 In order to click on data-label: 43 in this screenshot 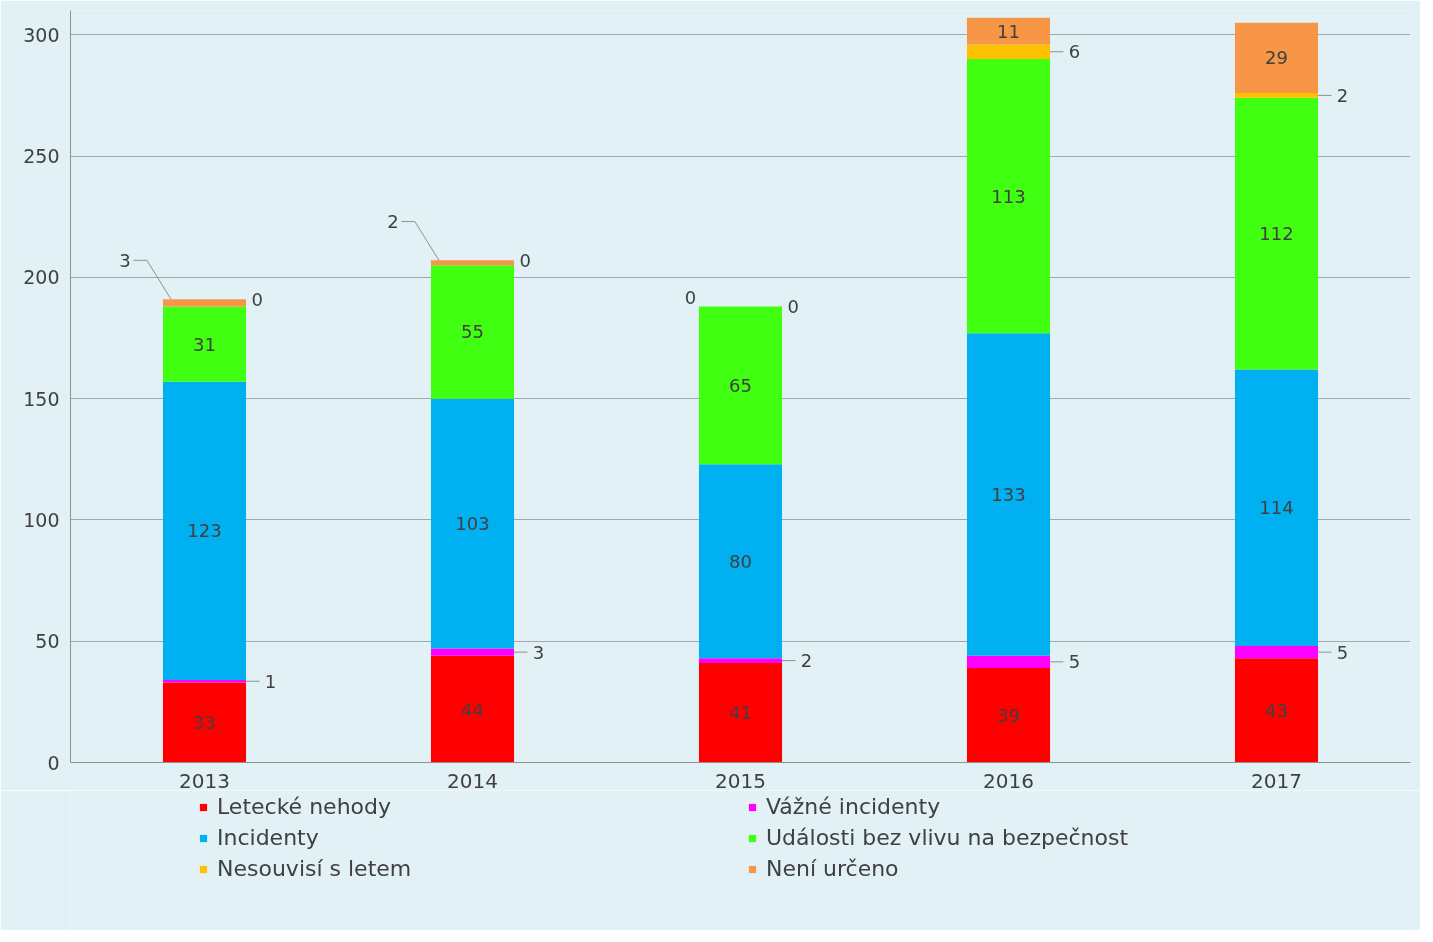, I will do `click(1276, 710)`.